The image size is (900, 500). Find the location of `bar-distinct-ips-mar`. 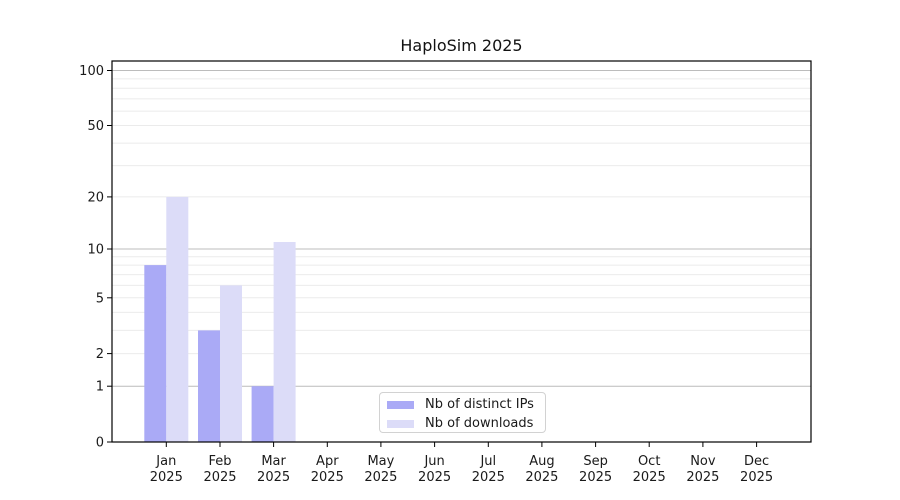

bar-distinct-ips-mar is located at coordinates (262, 414).